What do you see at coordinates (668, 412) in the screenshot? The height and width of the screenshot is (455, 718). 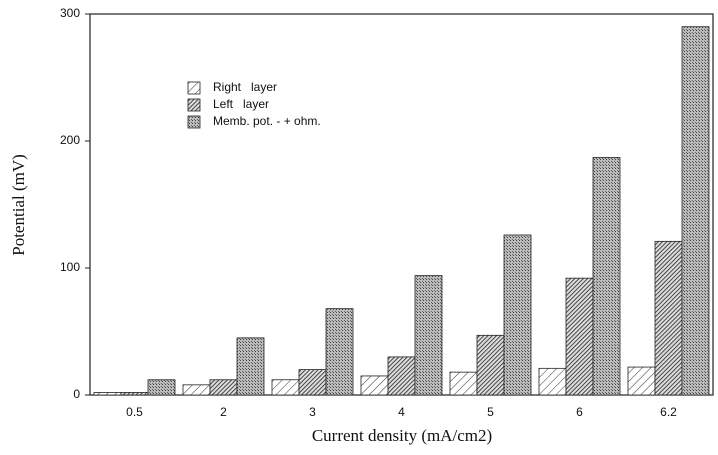 I see `x-tick-label: 6.2` at bounding box center [668, 412].